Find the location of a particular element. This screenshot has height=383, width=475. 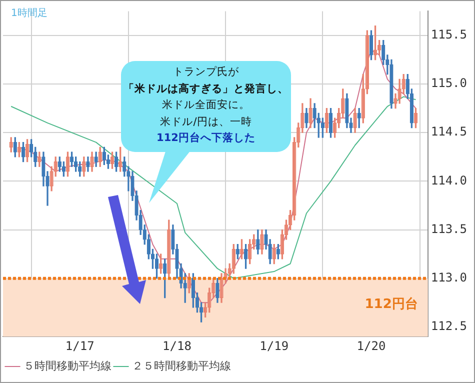

y-tick-label: 112.5 is located at coordinates (448, 326).